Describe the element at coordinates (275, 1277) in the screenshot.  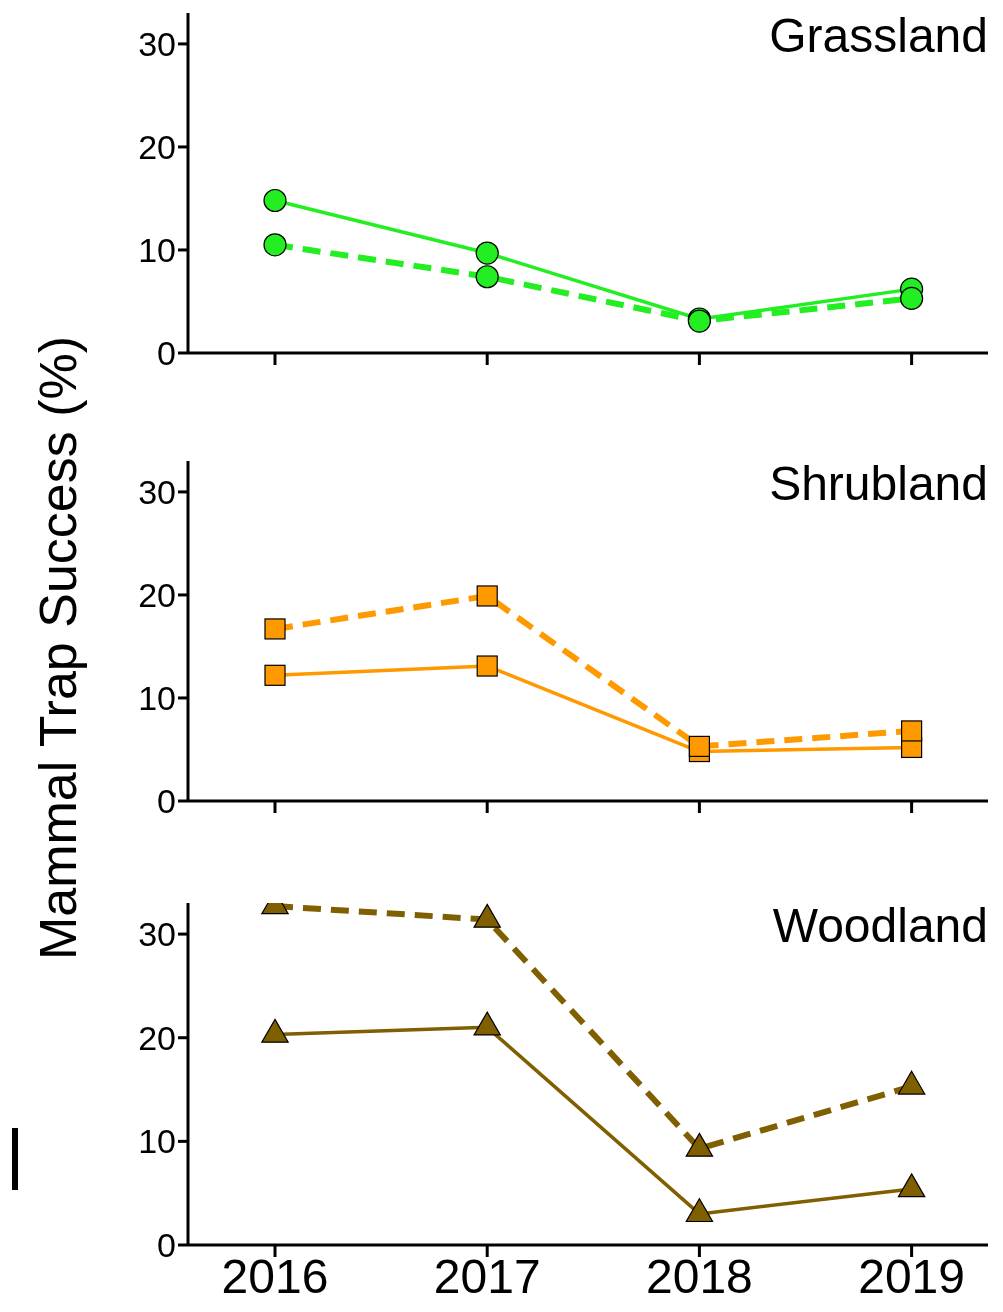
I see `x-tick-label: 2016` at that location.